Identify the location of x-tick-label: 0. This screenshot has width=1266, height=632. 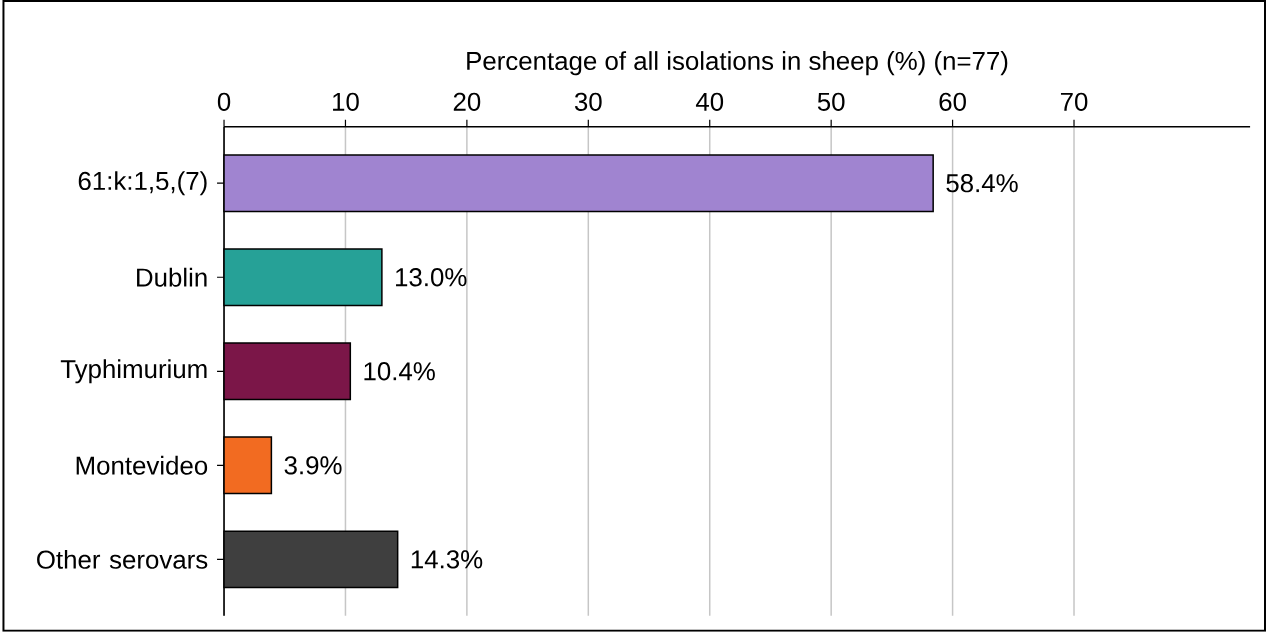
(224, 102).